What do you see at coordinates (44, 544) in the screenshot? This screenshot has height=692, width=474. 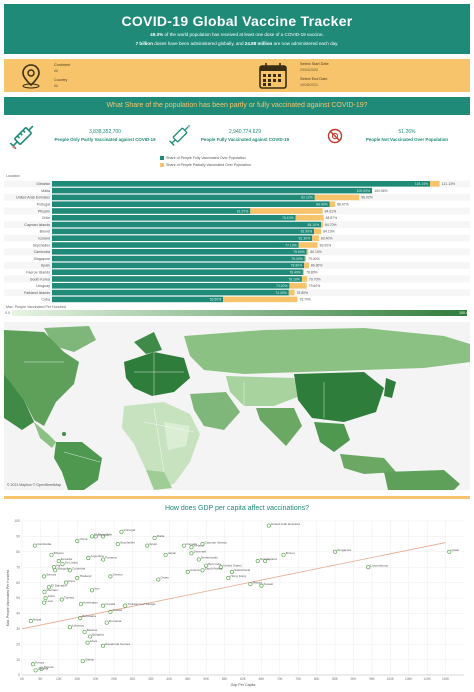 I see `point-label: Cambodia` at bounding box center [44, 544].